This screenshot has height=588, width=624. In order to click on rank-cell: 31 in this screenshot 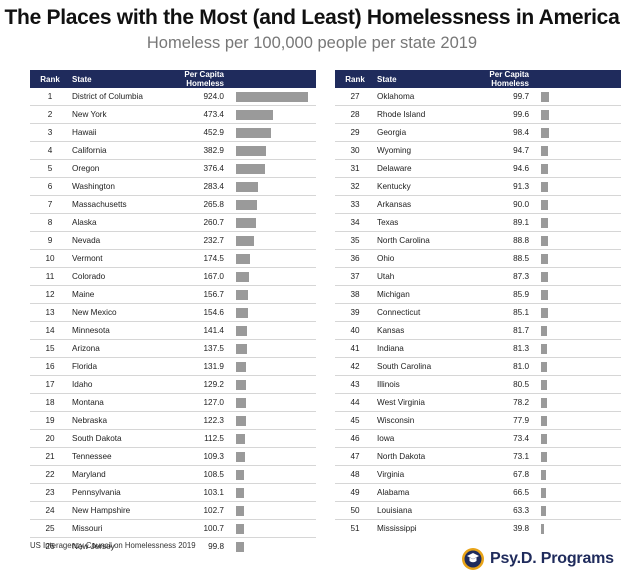, I will do `click(355, 168)`.